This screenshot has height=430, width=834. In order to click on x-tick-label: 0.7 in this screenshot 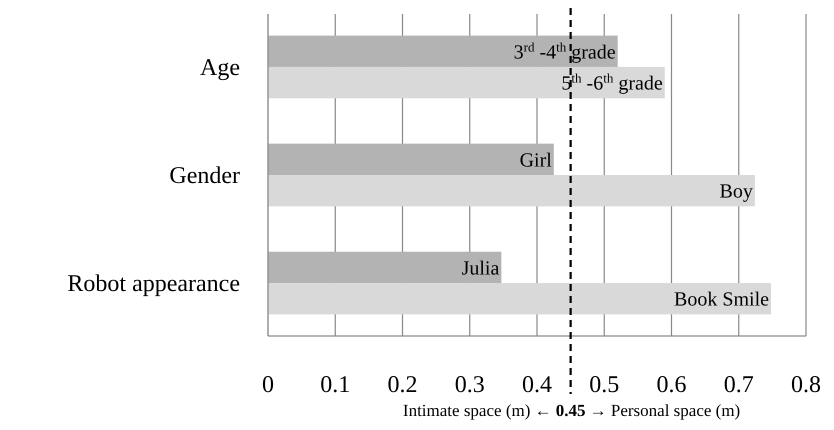, I will do `click(739, 385)`.